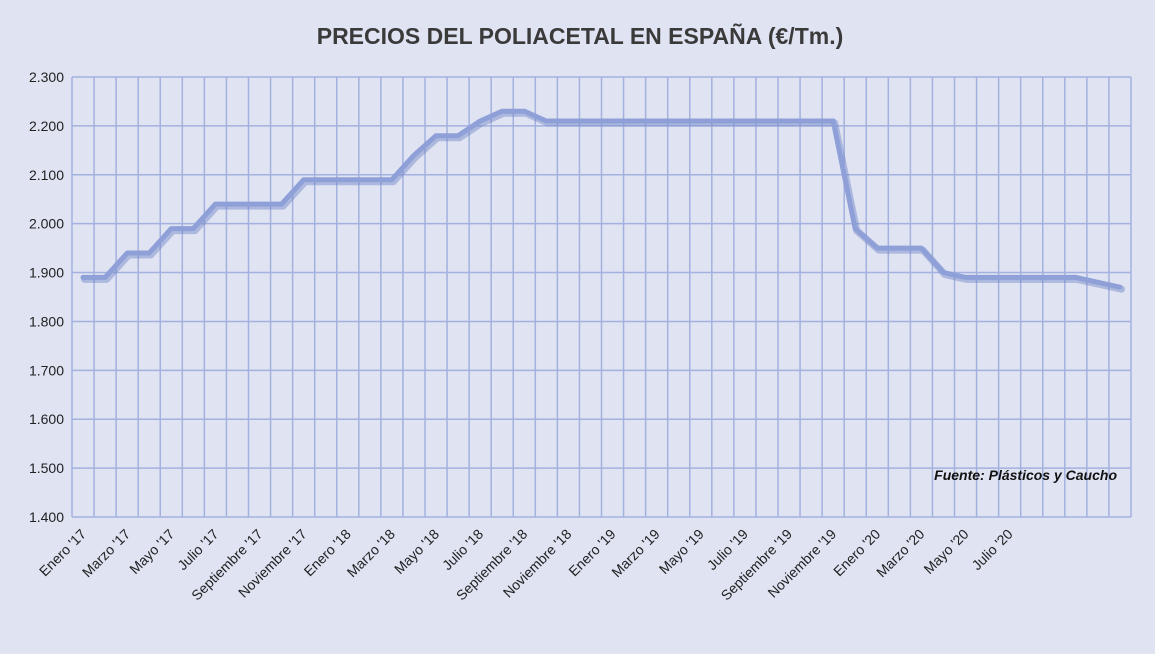 The image size is (1155, 654). What do you see at coordinates (1025, 475) in the screenshot?
I see `source-annotation: Fuente: Plásticos y Caucho` at bounding box center [1025, 475].